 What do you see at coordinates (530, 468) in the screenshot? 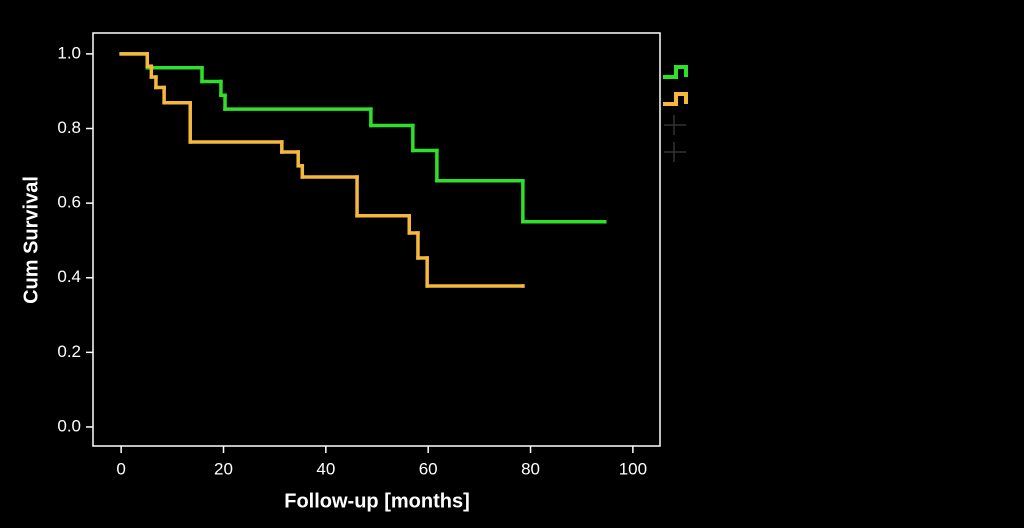
I see `x-tick-label: 80` at bounding box center [530, 468].